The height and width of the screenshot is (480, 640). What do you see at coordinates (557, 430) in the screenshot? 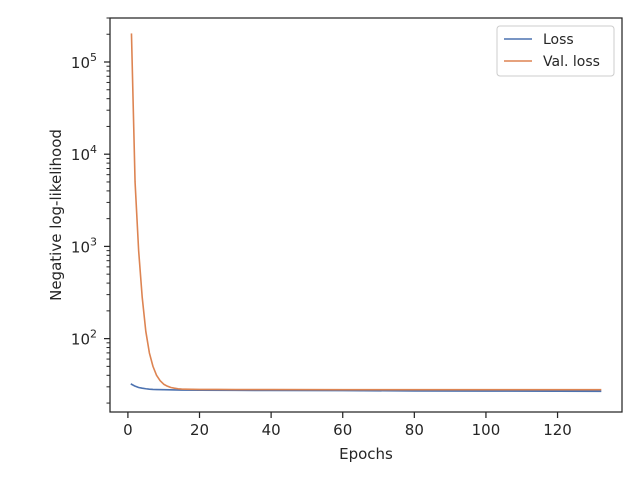
I see `x-tick-label: 120` at bounding box center [557, 430].